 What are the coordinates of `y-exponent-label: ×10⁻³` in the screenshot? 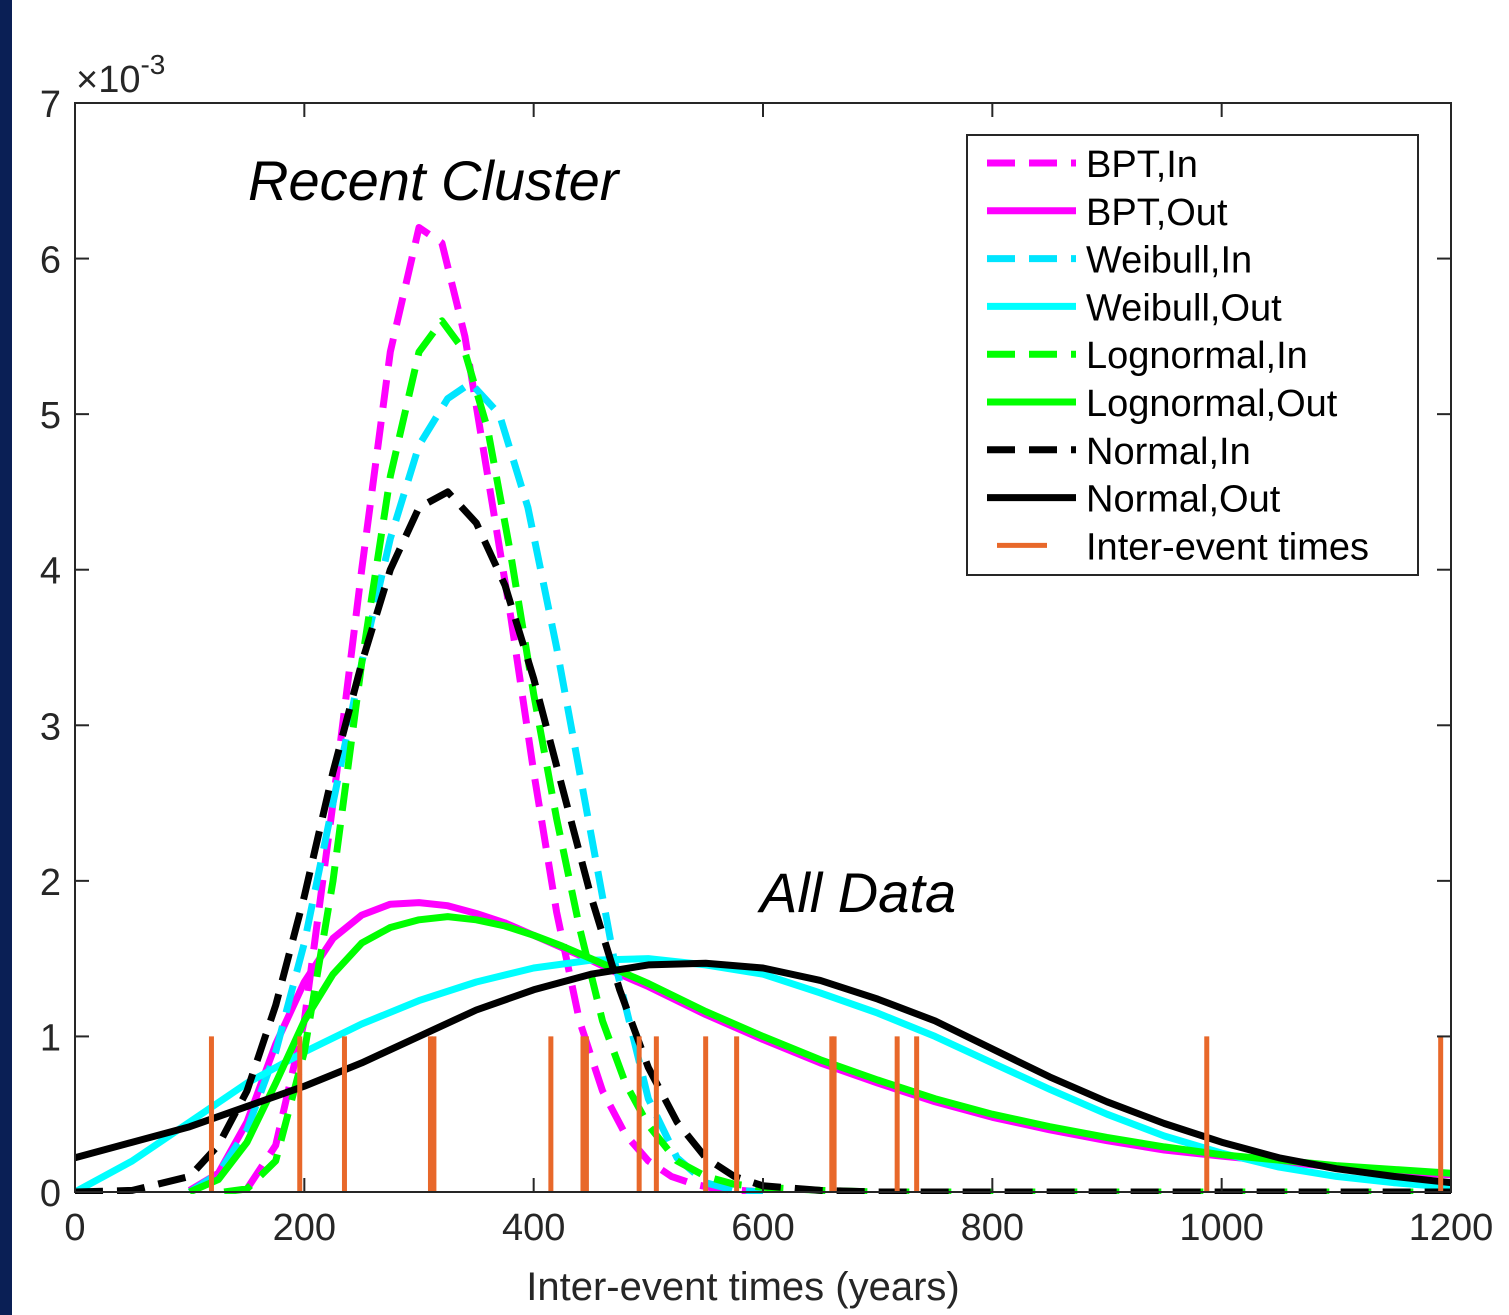 It's located at (120, 75).